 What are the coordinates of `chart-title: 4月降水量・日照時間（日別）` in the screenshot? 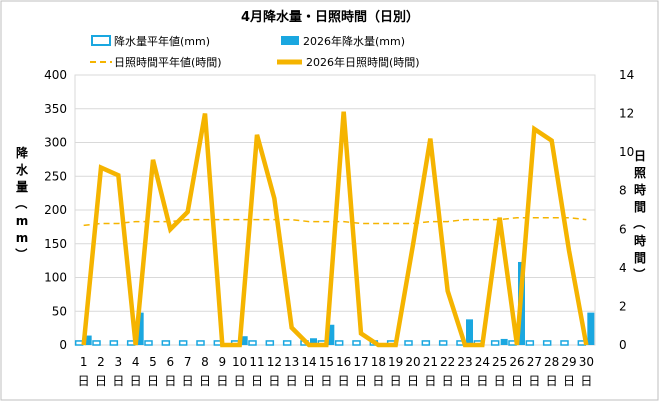 It's located at (330, 17).